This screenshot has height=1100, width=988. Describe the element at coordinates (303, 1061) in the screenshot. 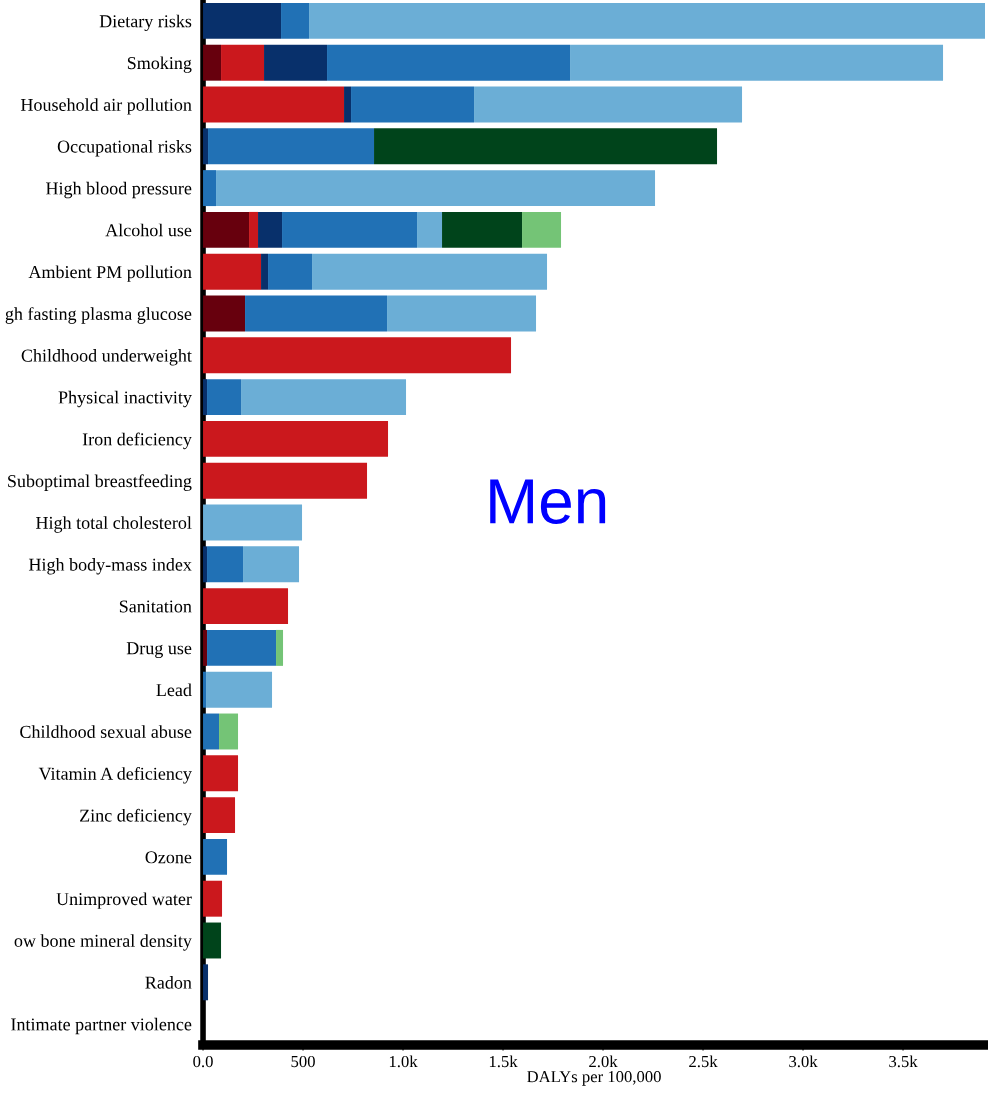

I see `x-tick-label: 500` at that location.